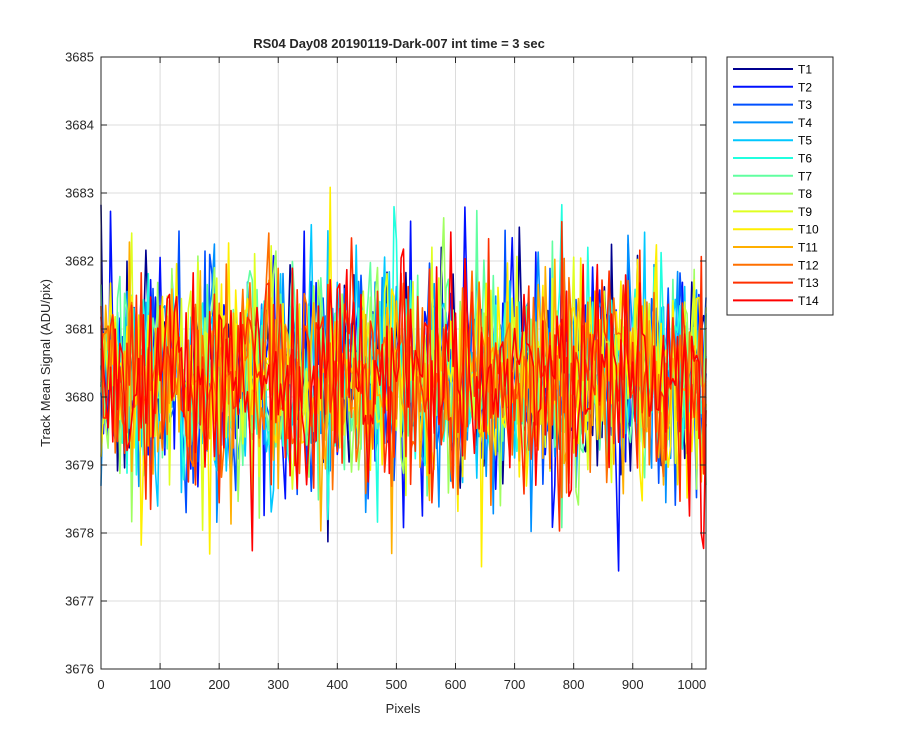 The height and width of the screenshot is (750, 900). What do you see at coordinates (805, 176) in the screenshot?
I see `legend-label-t7: T7` at bounding box center [805, 176].